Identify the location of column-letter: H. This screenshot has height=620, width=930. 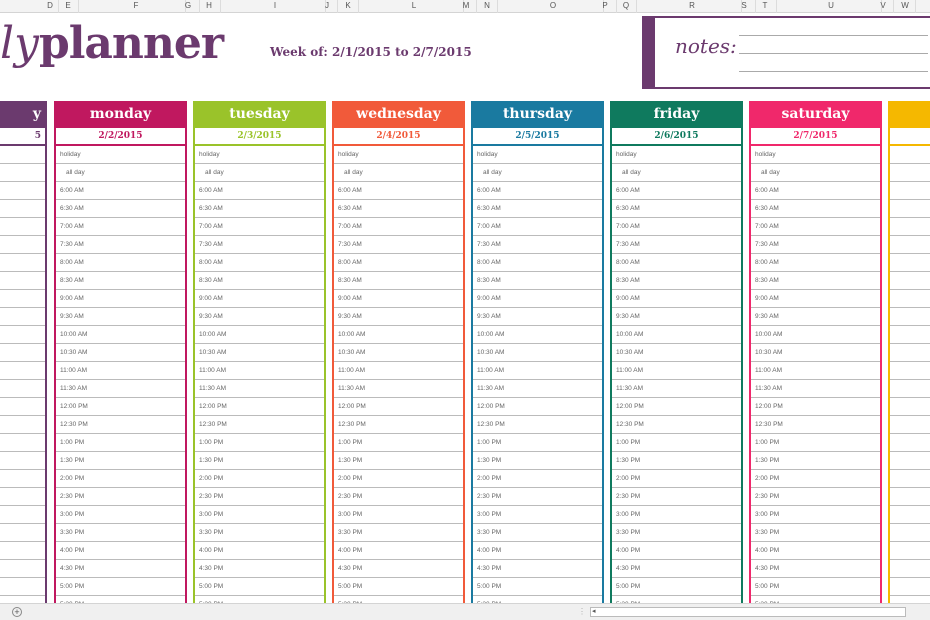
(209, 5).